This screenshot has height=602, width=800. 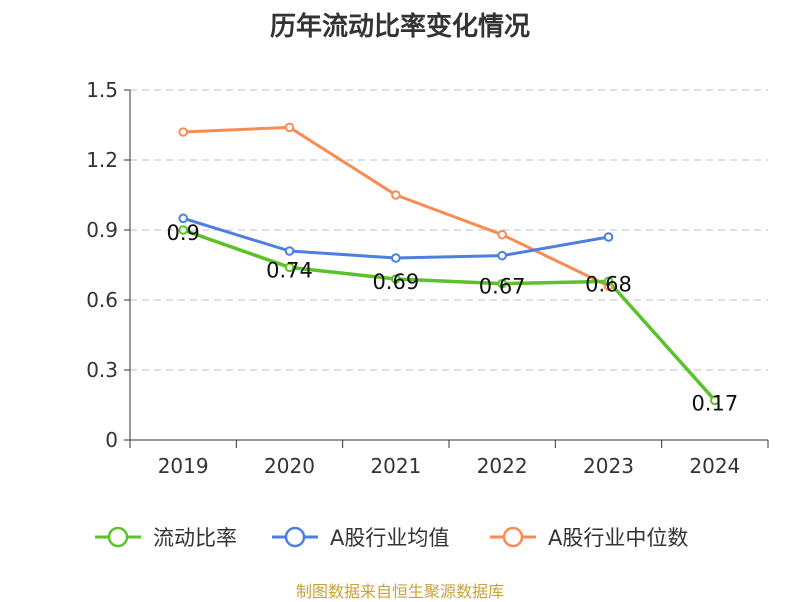 I want to click on x-tick-label: 2019, so click(x=183, y=466).